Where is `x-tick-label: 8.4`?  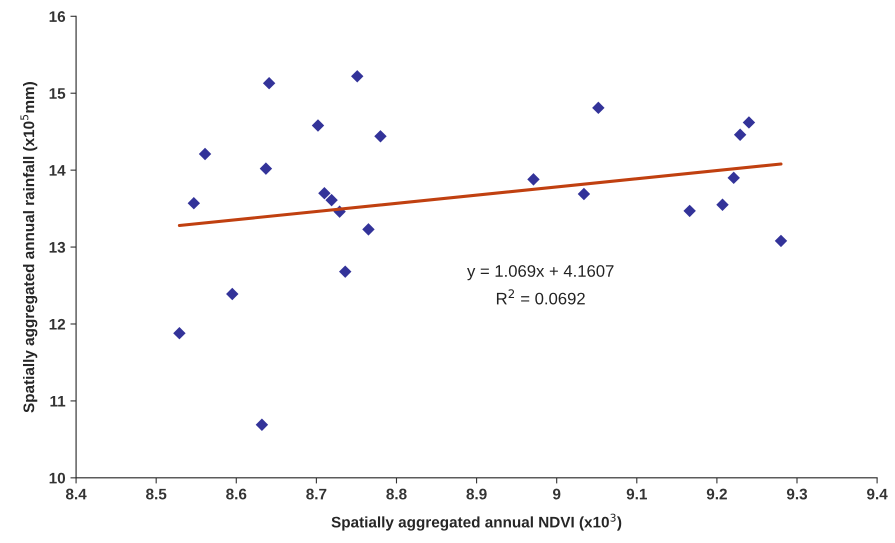
x-tick-label: 8.4 is located at coordinates (76, 494).